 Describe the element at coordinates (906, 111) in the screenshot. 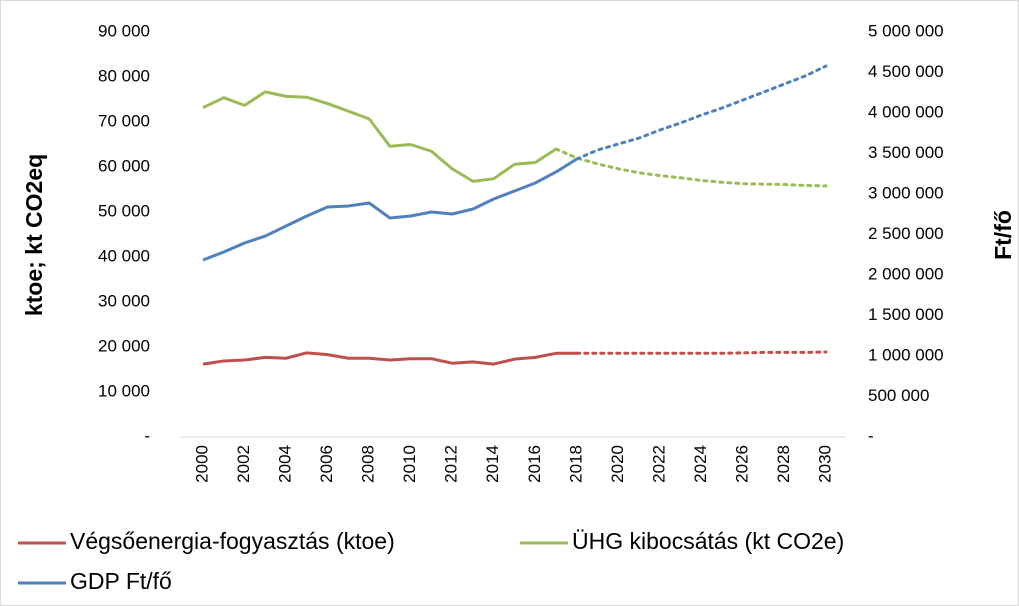

I see `y2-tick-label: 4 000 000` at that location.